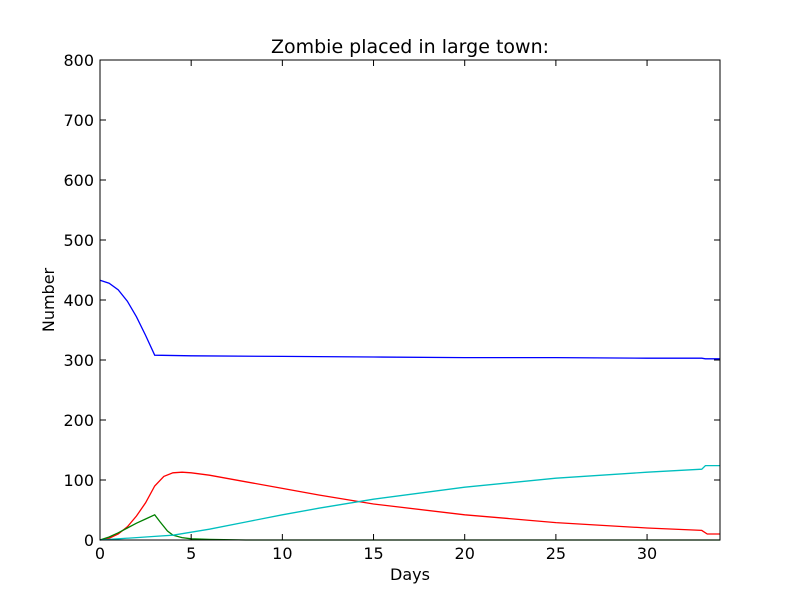 The image size is (800, 600). I want to click on y-tick-label: 0, so click(89, 540).